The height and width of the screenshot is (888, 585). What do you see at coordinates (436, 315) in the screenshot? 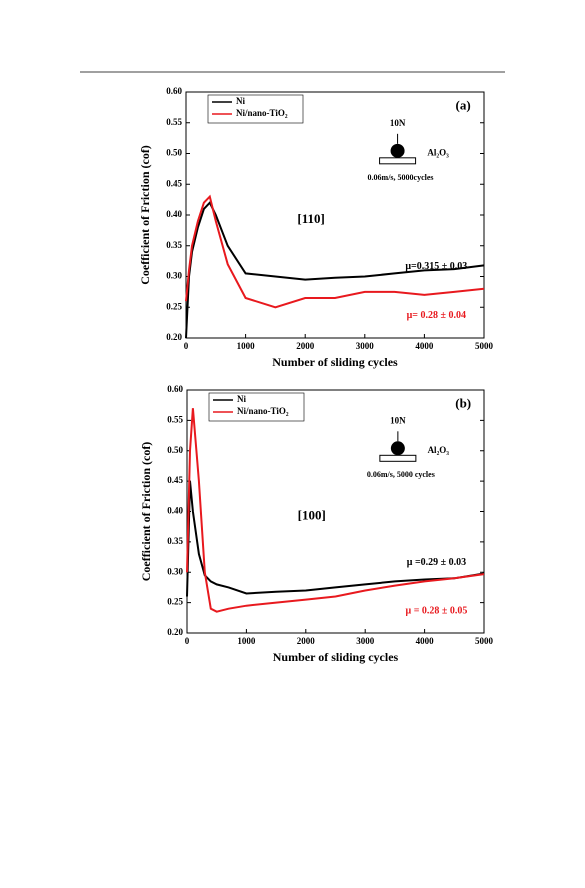
I see `annotation: μ= 0.28 ± 0.04` at bounding box center [436, 315].